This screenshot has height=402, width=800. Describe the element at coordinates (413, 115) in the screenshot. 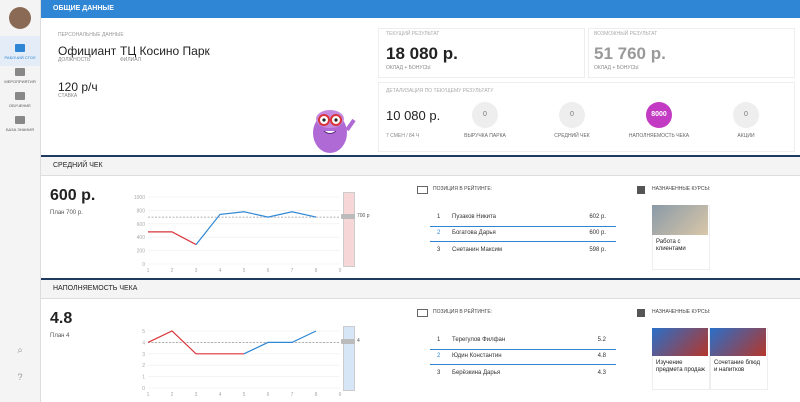

I see `value: 10 080 р.` at that location.